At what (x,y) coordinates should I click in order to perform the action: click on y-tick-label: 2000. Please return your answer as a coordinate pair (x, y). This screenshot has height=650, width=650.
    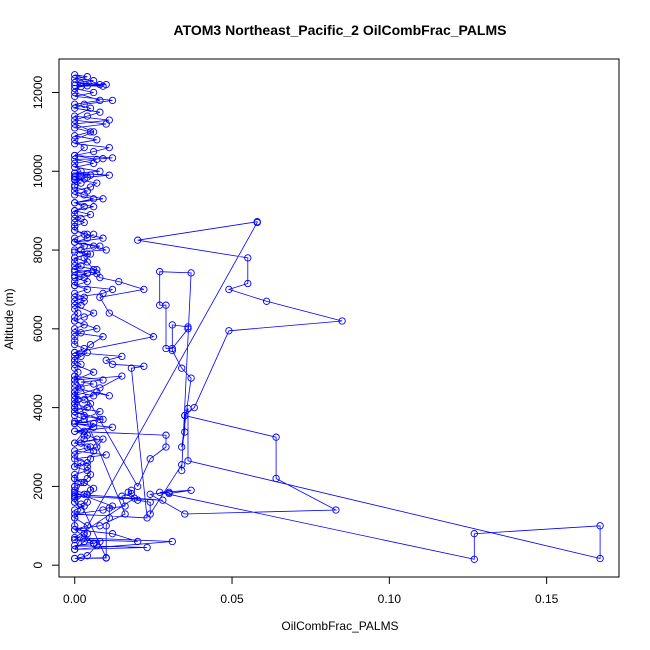
    Looking at the image, I should click on (38, 486).